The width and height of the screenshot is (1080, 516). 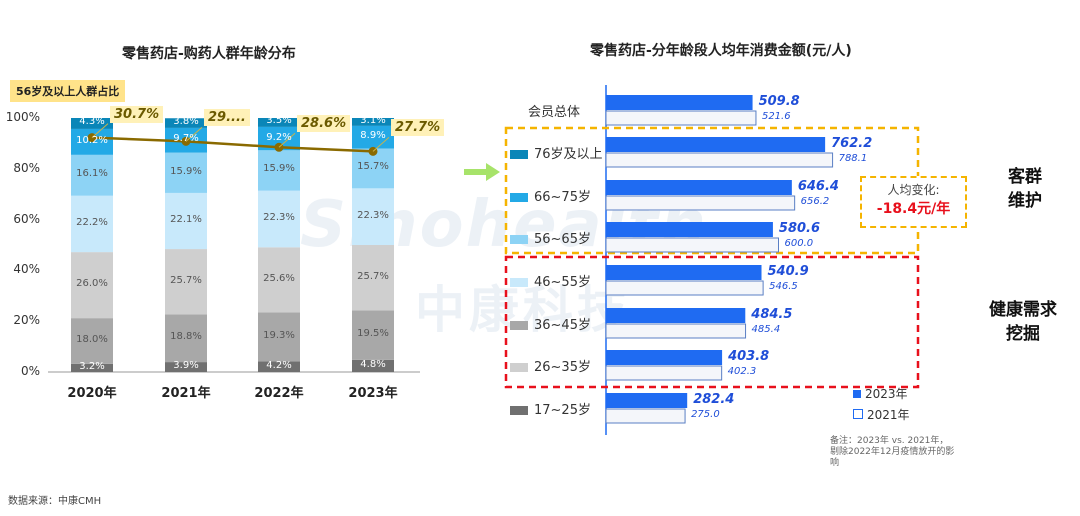 I want to click on segment-value-label: 19.5%, so click(x=373, y=334).